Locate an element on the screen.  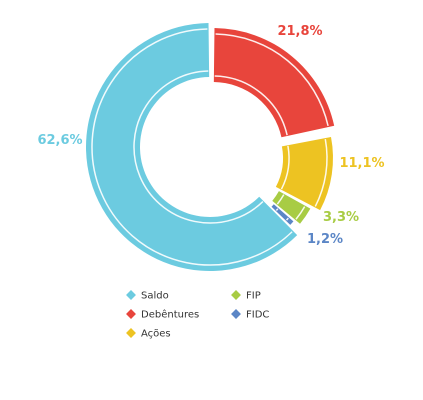
legend-label-debentures: Debêntures is located at coordinates (170, 315).